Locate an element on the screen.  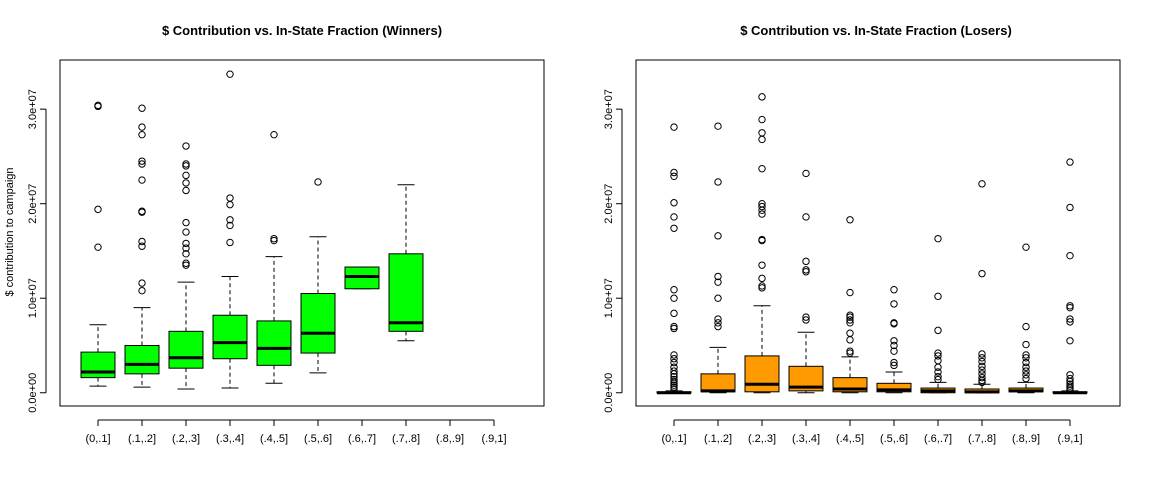
x-tick-label-losers: (0,.1] is located at coordinates (673, 439).